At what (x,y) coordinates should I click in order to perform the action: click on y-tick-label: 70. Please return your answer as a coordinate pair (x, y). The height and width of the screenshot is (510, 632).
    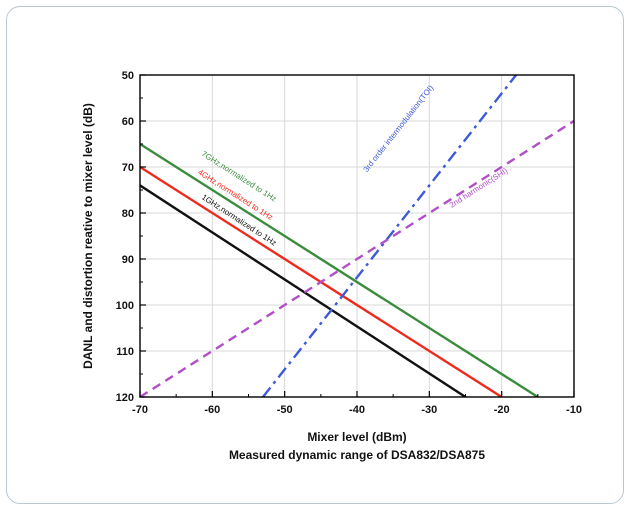
    Looking at the image, I should click on (128, 168).